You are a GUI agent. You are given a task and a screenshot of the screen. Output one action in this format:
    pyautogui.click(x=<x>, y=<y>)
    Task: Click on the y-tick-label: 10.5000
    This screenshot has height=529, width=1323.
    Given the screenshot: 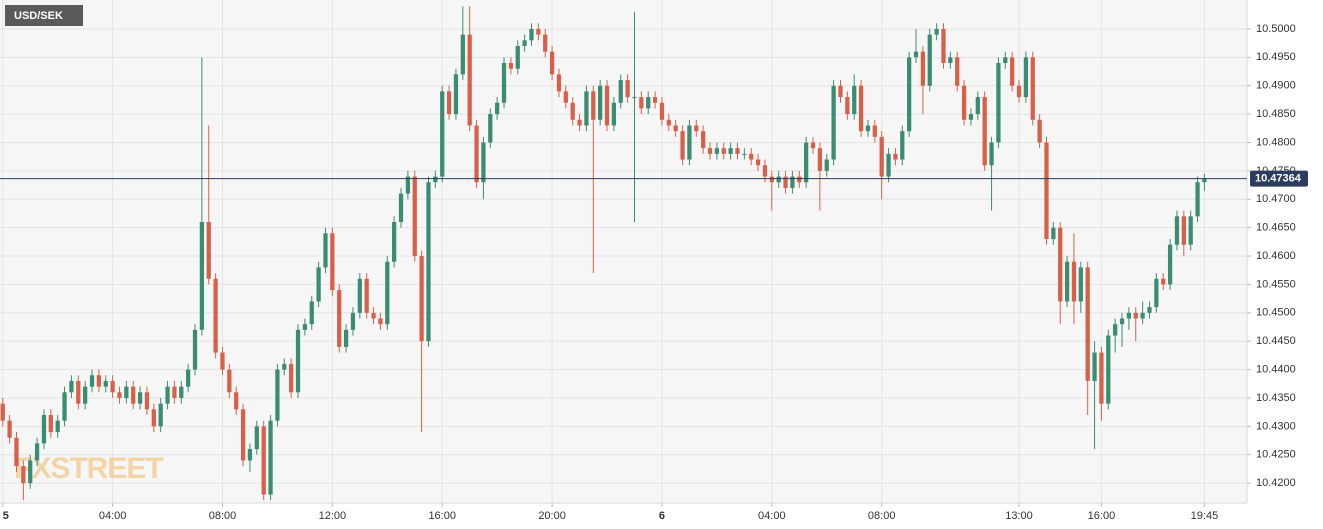 What is the action you would take?
    pyautogui.click(x=1276, y=29)
    